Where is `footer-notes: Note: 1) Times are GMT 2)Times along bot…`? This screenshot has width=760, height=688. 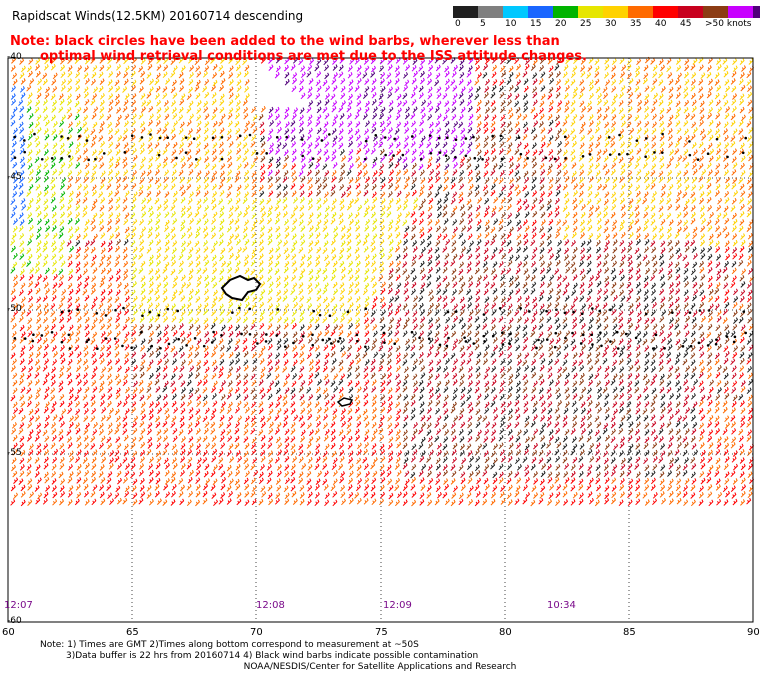
footer-notes: Note: 1) Times are GMT 2)Times along bot… is located at coordinates (380, 656).